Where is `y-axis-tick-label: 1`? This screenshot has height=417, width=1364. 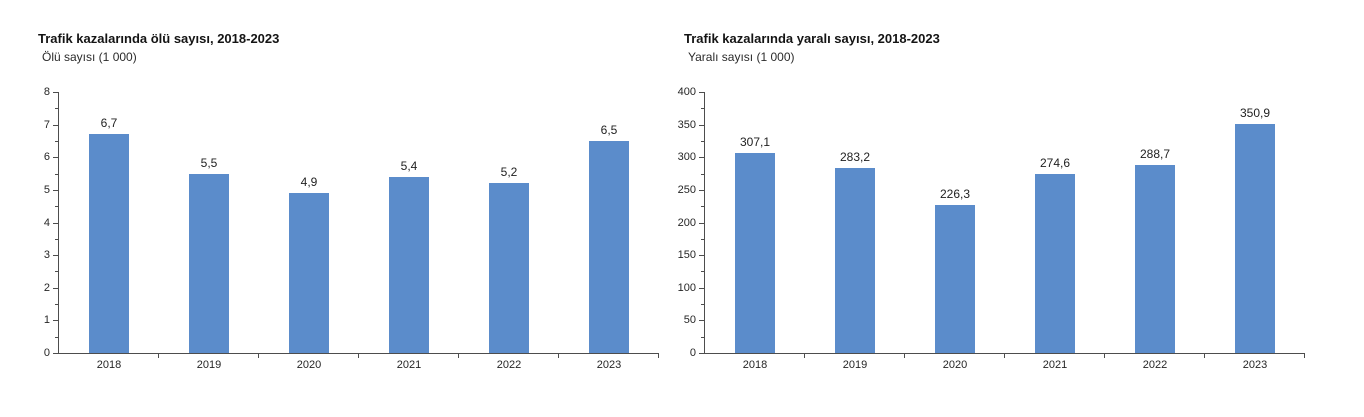
y-axis-tick-label: 1 is located at coordinates (46, 320).